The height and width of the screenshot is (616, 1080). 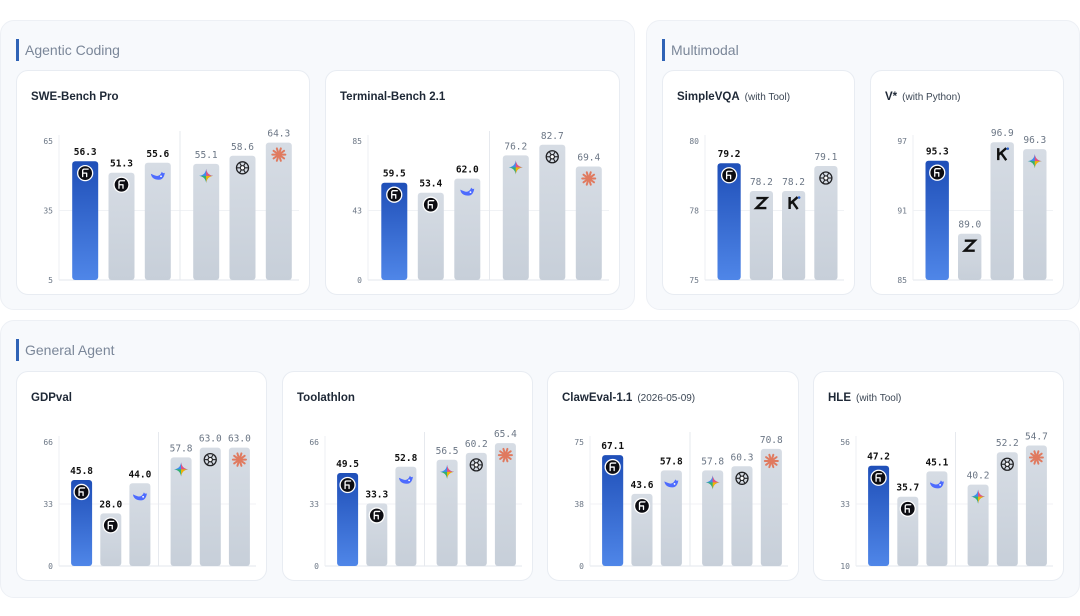 What do you see at coordinates (907, 488) in the screenshot?
I see `data-label: 35.7` at bounding box center [907, 488].